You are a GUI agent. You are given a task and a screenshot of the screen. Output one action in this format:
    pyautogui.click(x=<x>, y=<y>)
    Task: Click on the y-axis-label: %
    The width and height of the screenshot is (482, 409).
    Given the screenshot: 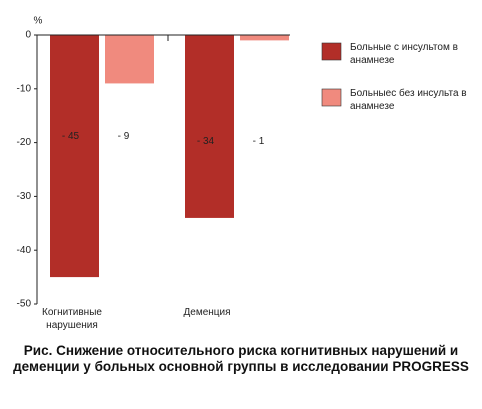 What is the action you would take?
    pyautogui.click(x=38, y=21)
    